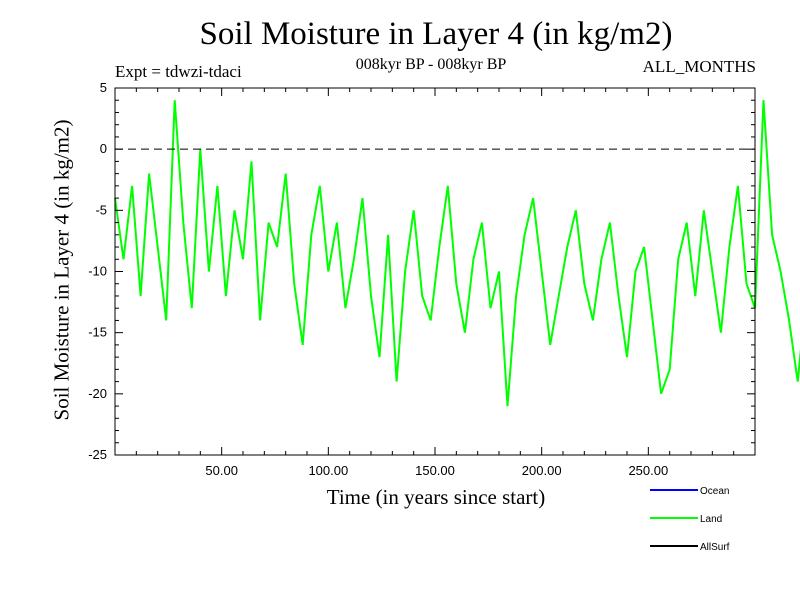  What do you see at coordinates (221, 470) in the screenshot?
I see `x-tick-label: 50.00` at bounding box center [221, 470].